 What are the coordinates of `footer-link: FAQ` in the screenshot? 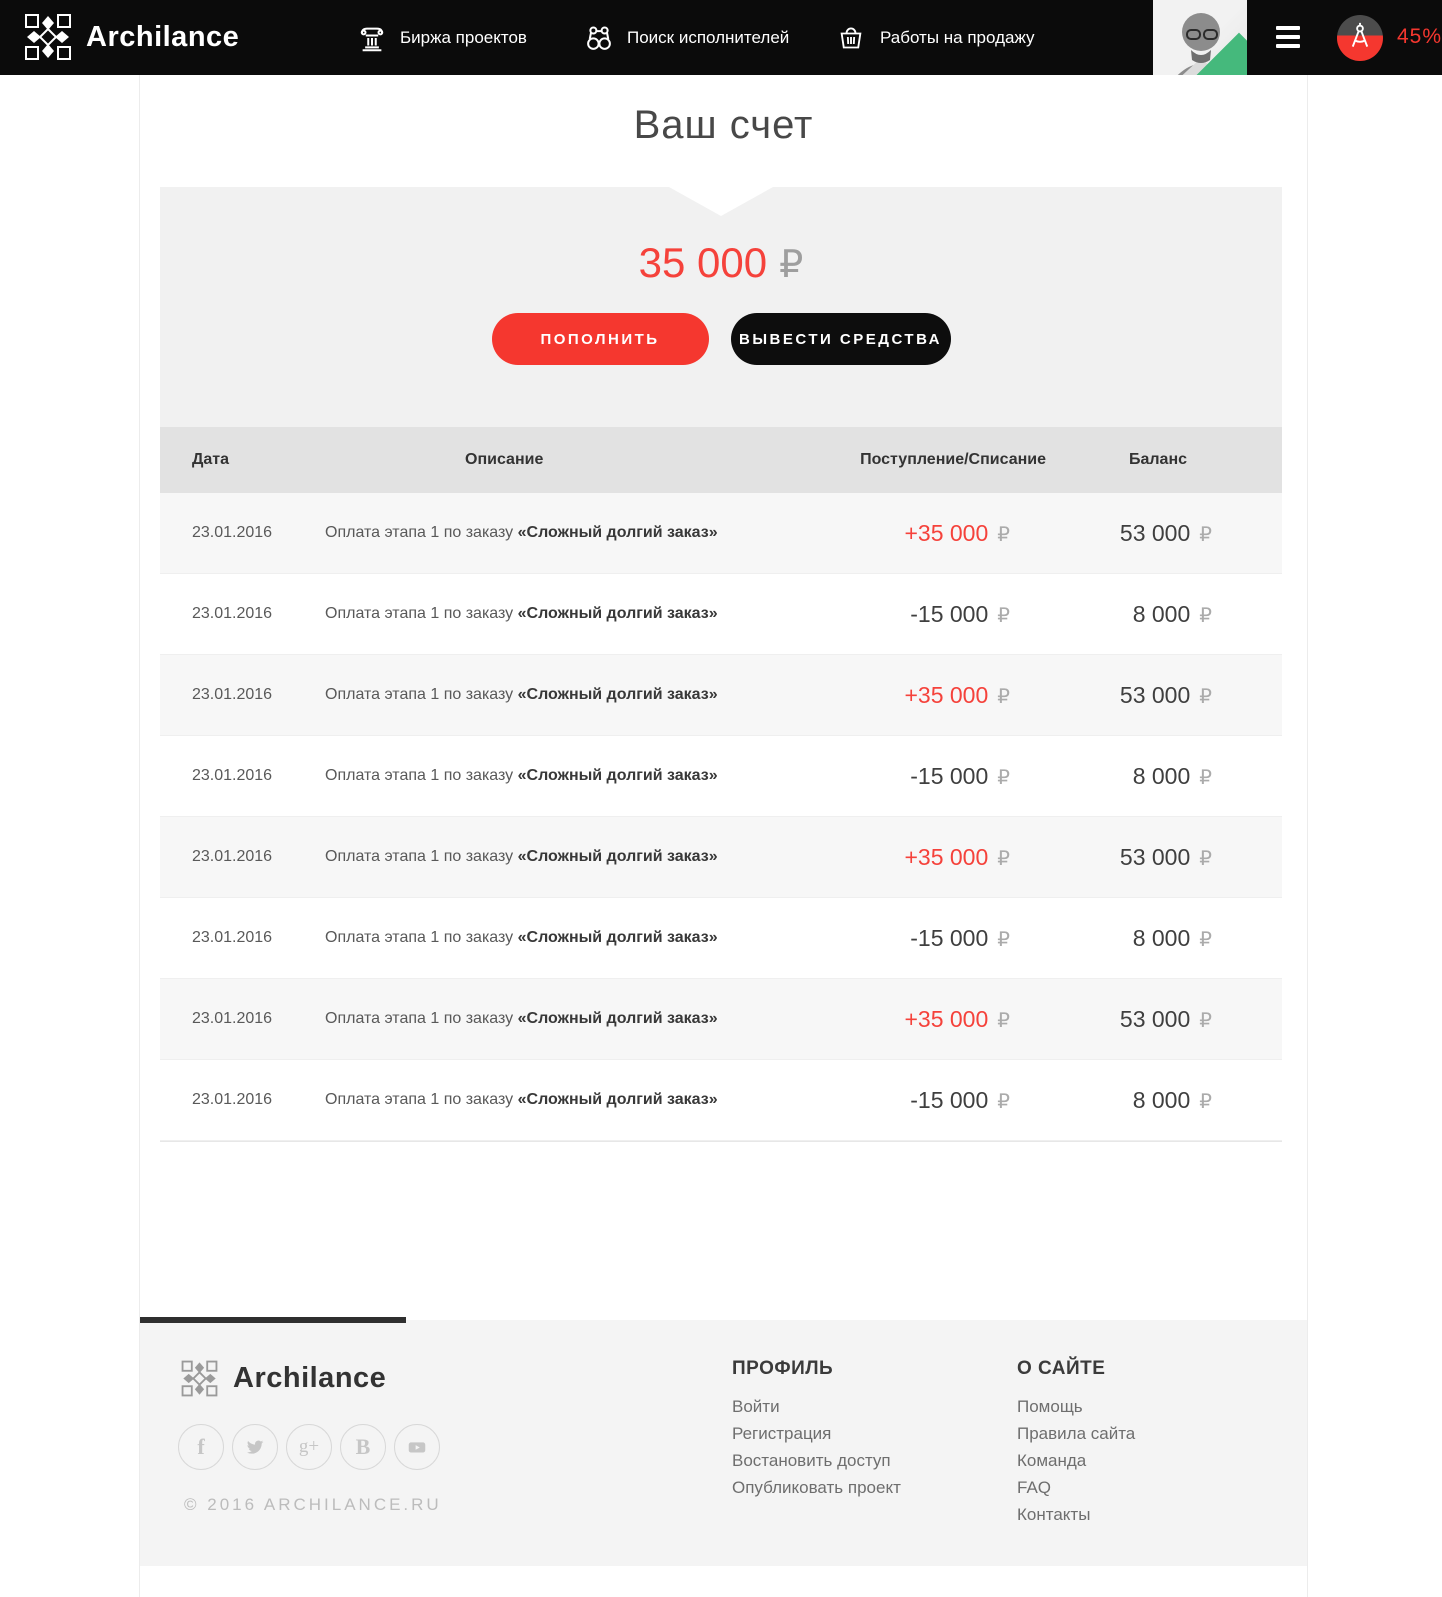 It's located at (1034, 1487).